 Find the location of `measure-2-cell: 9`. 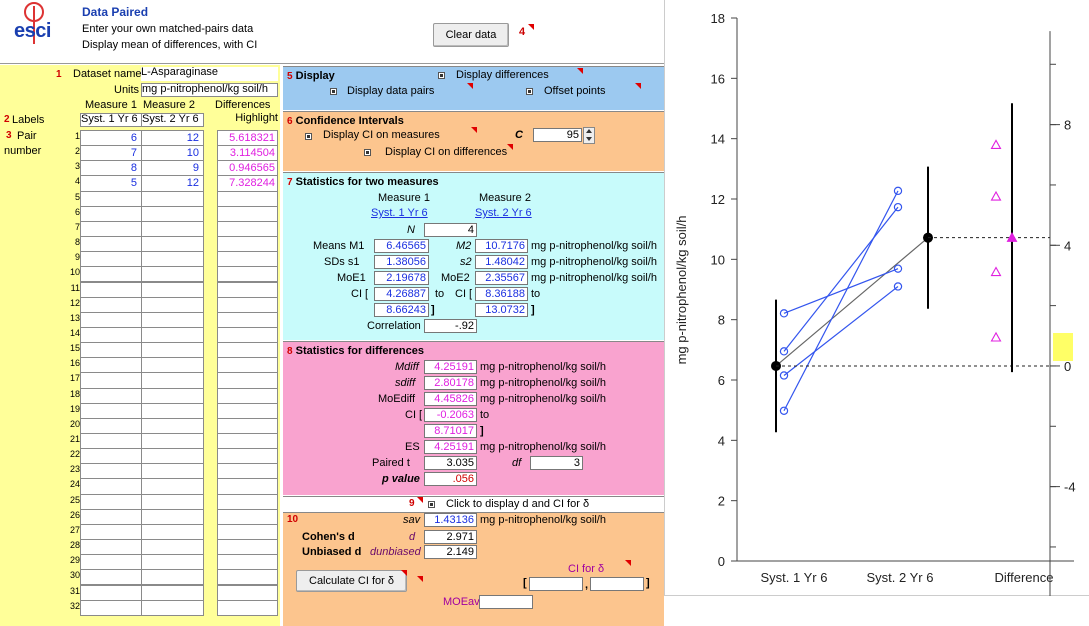

measure-2-cell: 9 is located at coordinates (172, 168).